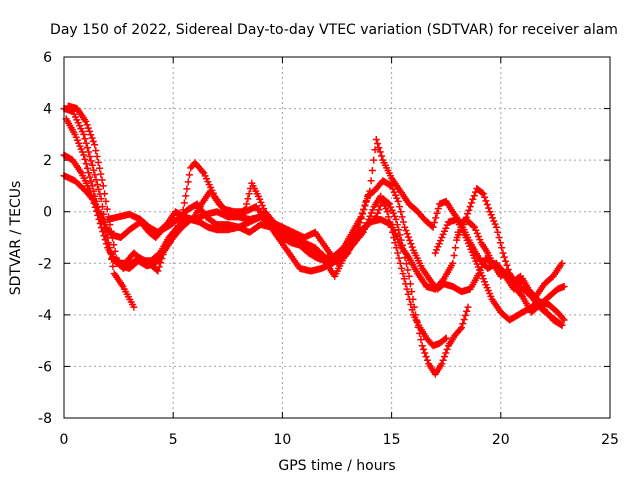  I want to click on x-axis-label: GPS time / hours, so click(336, 466).